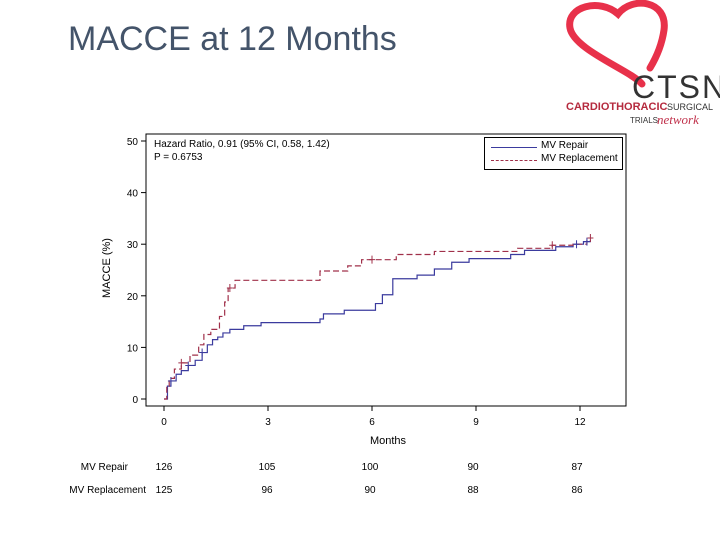 This screenshot has width=720, height=540. What do you see at coordinates (473, 490) in the screenshot?
I see `risk-replacement-9: 88` at bounding box center [473, 490].